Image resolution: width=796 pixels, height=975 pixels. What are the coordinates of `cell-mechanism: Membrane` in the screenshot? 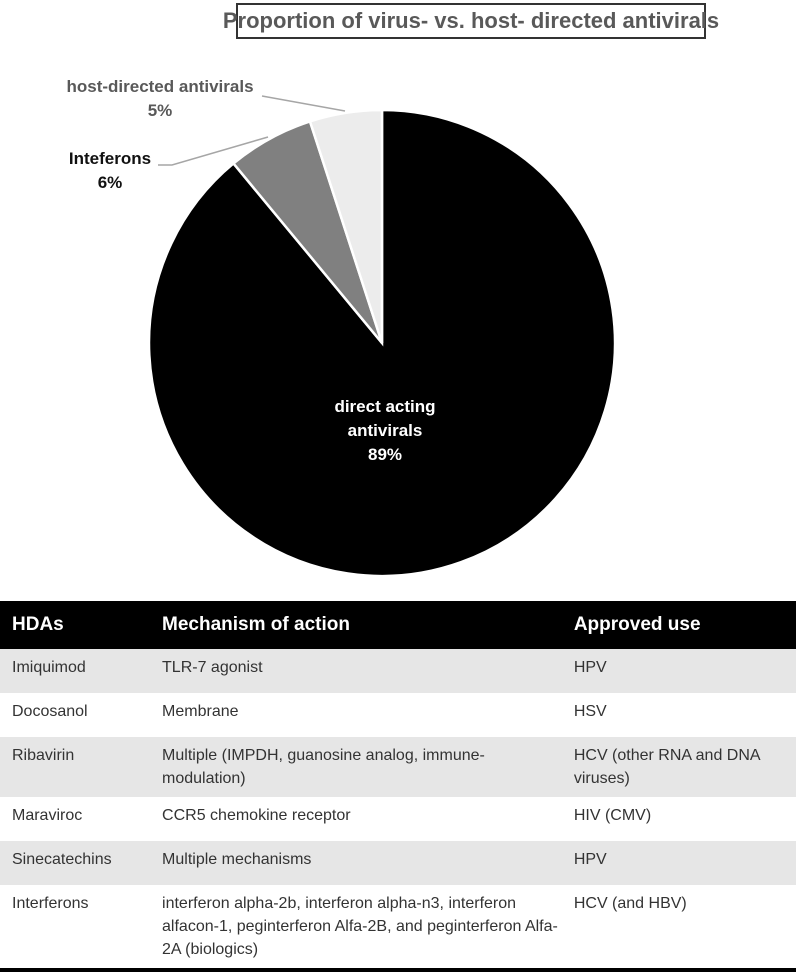 It's located at (356, 715).